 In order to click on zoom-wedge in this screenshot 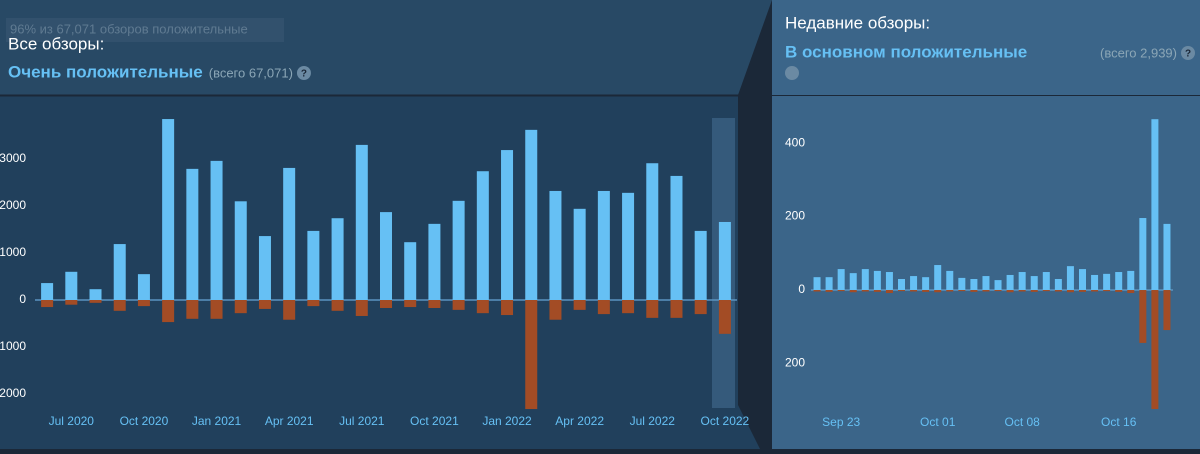, I will do `click(755, 224)`.